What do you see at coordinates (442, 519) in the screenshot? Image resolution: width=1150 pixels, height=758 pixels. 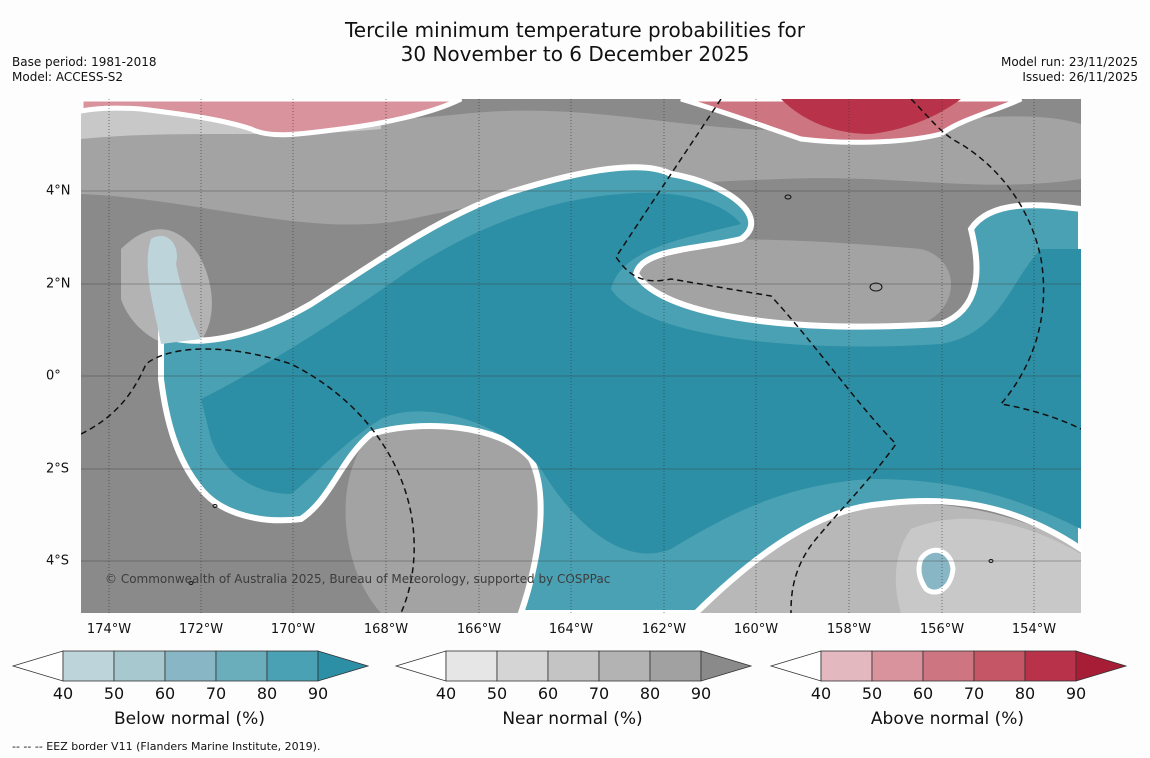 I see `near-normal-south-left` at bounding box center [442, 519].